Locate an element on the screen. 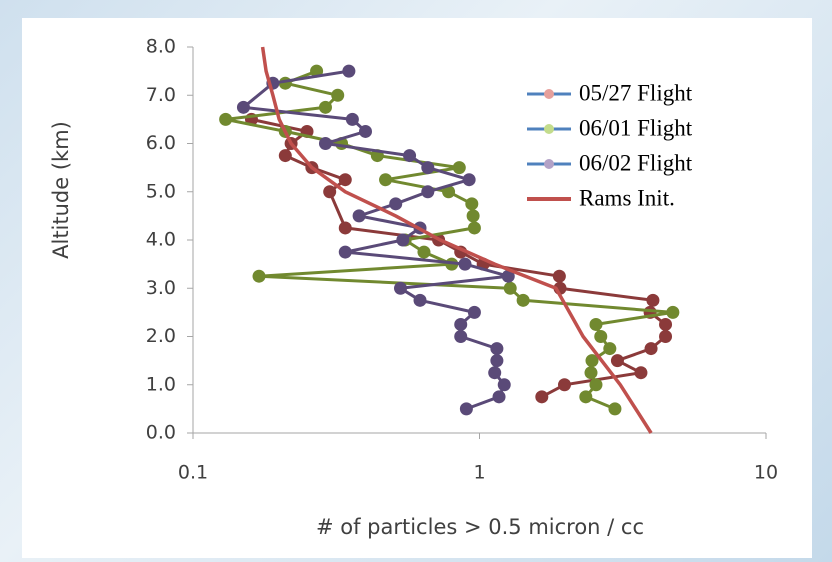 The width and height of the screenshot is (832, 562). y-tick-label: 8.0 is located at coordinates (161, 47).